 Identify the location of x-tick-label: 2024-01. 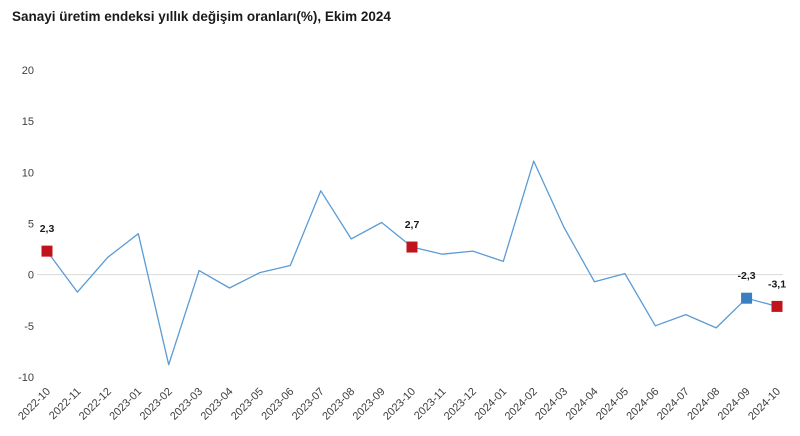
(490, 404).